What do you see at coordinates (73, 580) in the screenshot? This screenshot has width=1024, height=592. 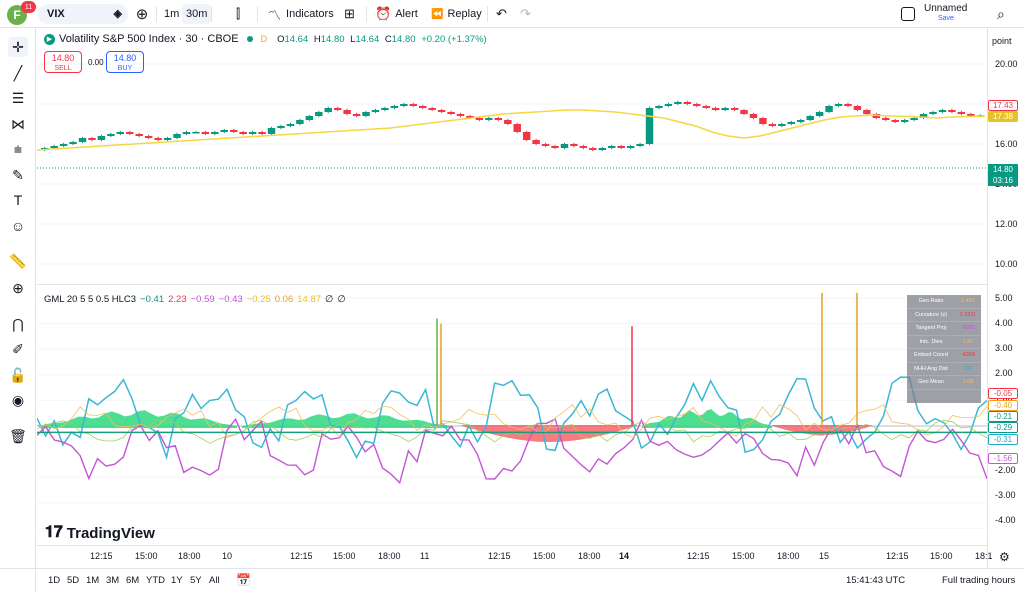 I see `range-5d: 5D` at bounding box center [73, 580].